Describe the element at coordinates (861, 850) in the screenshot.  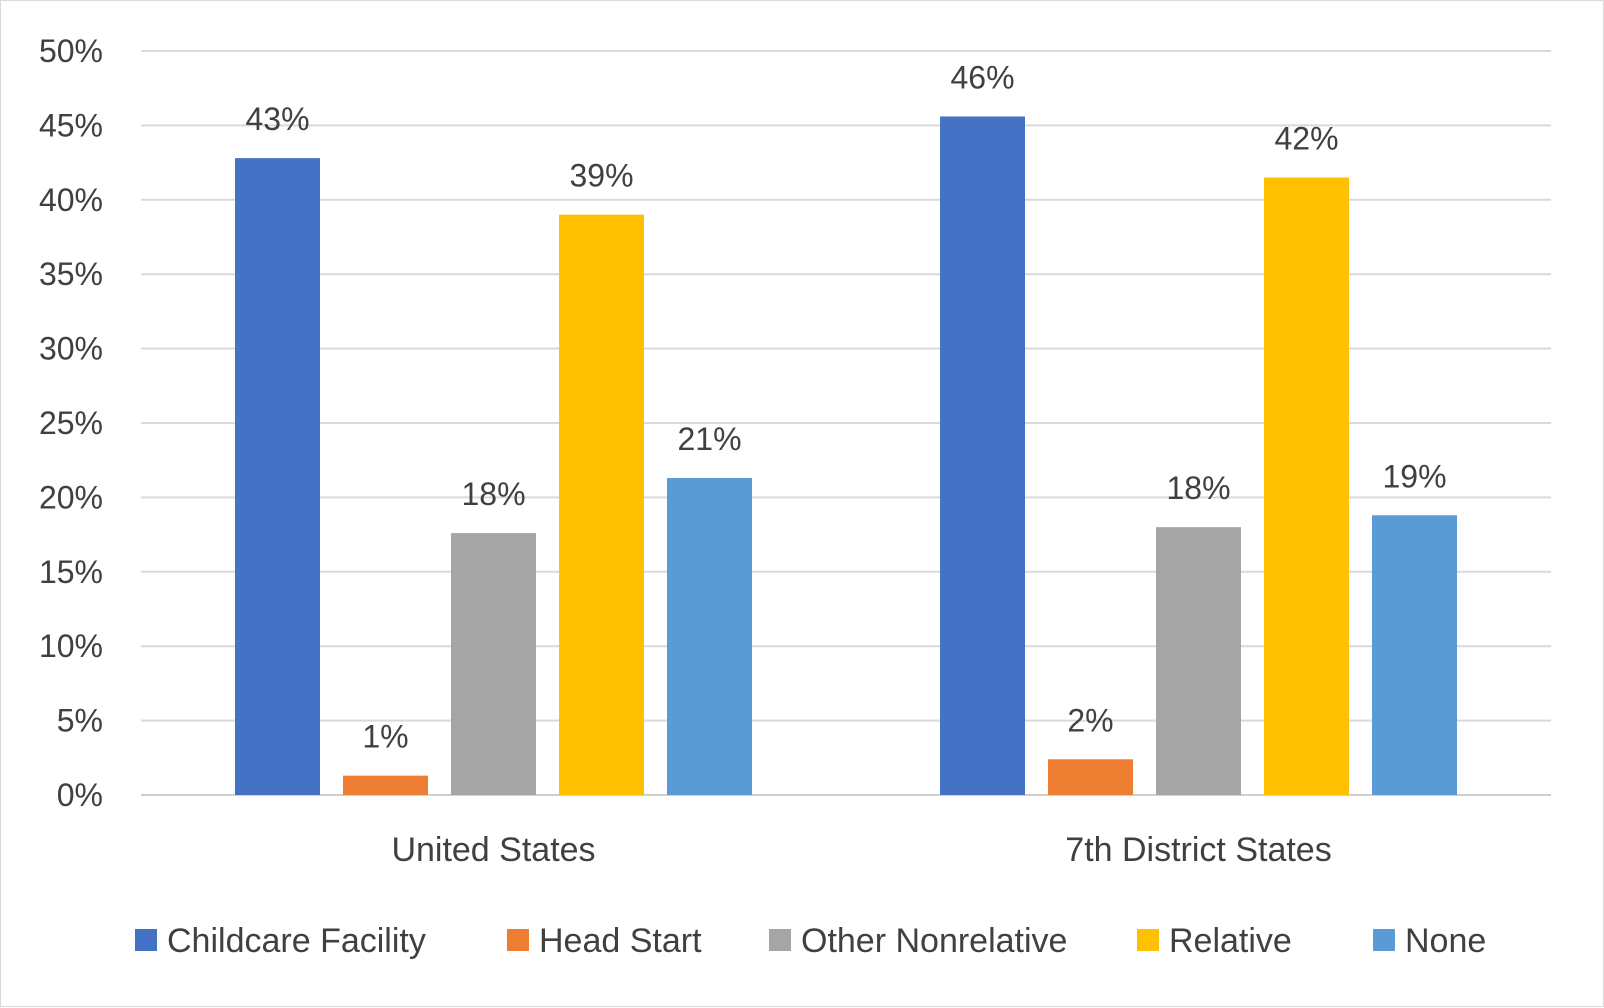
I see `x-axis-category-labels: United States 7th District States` at that location.